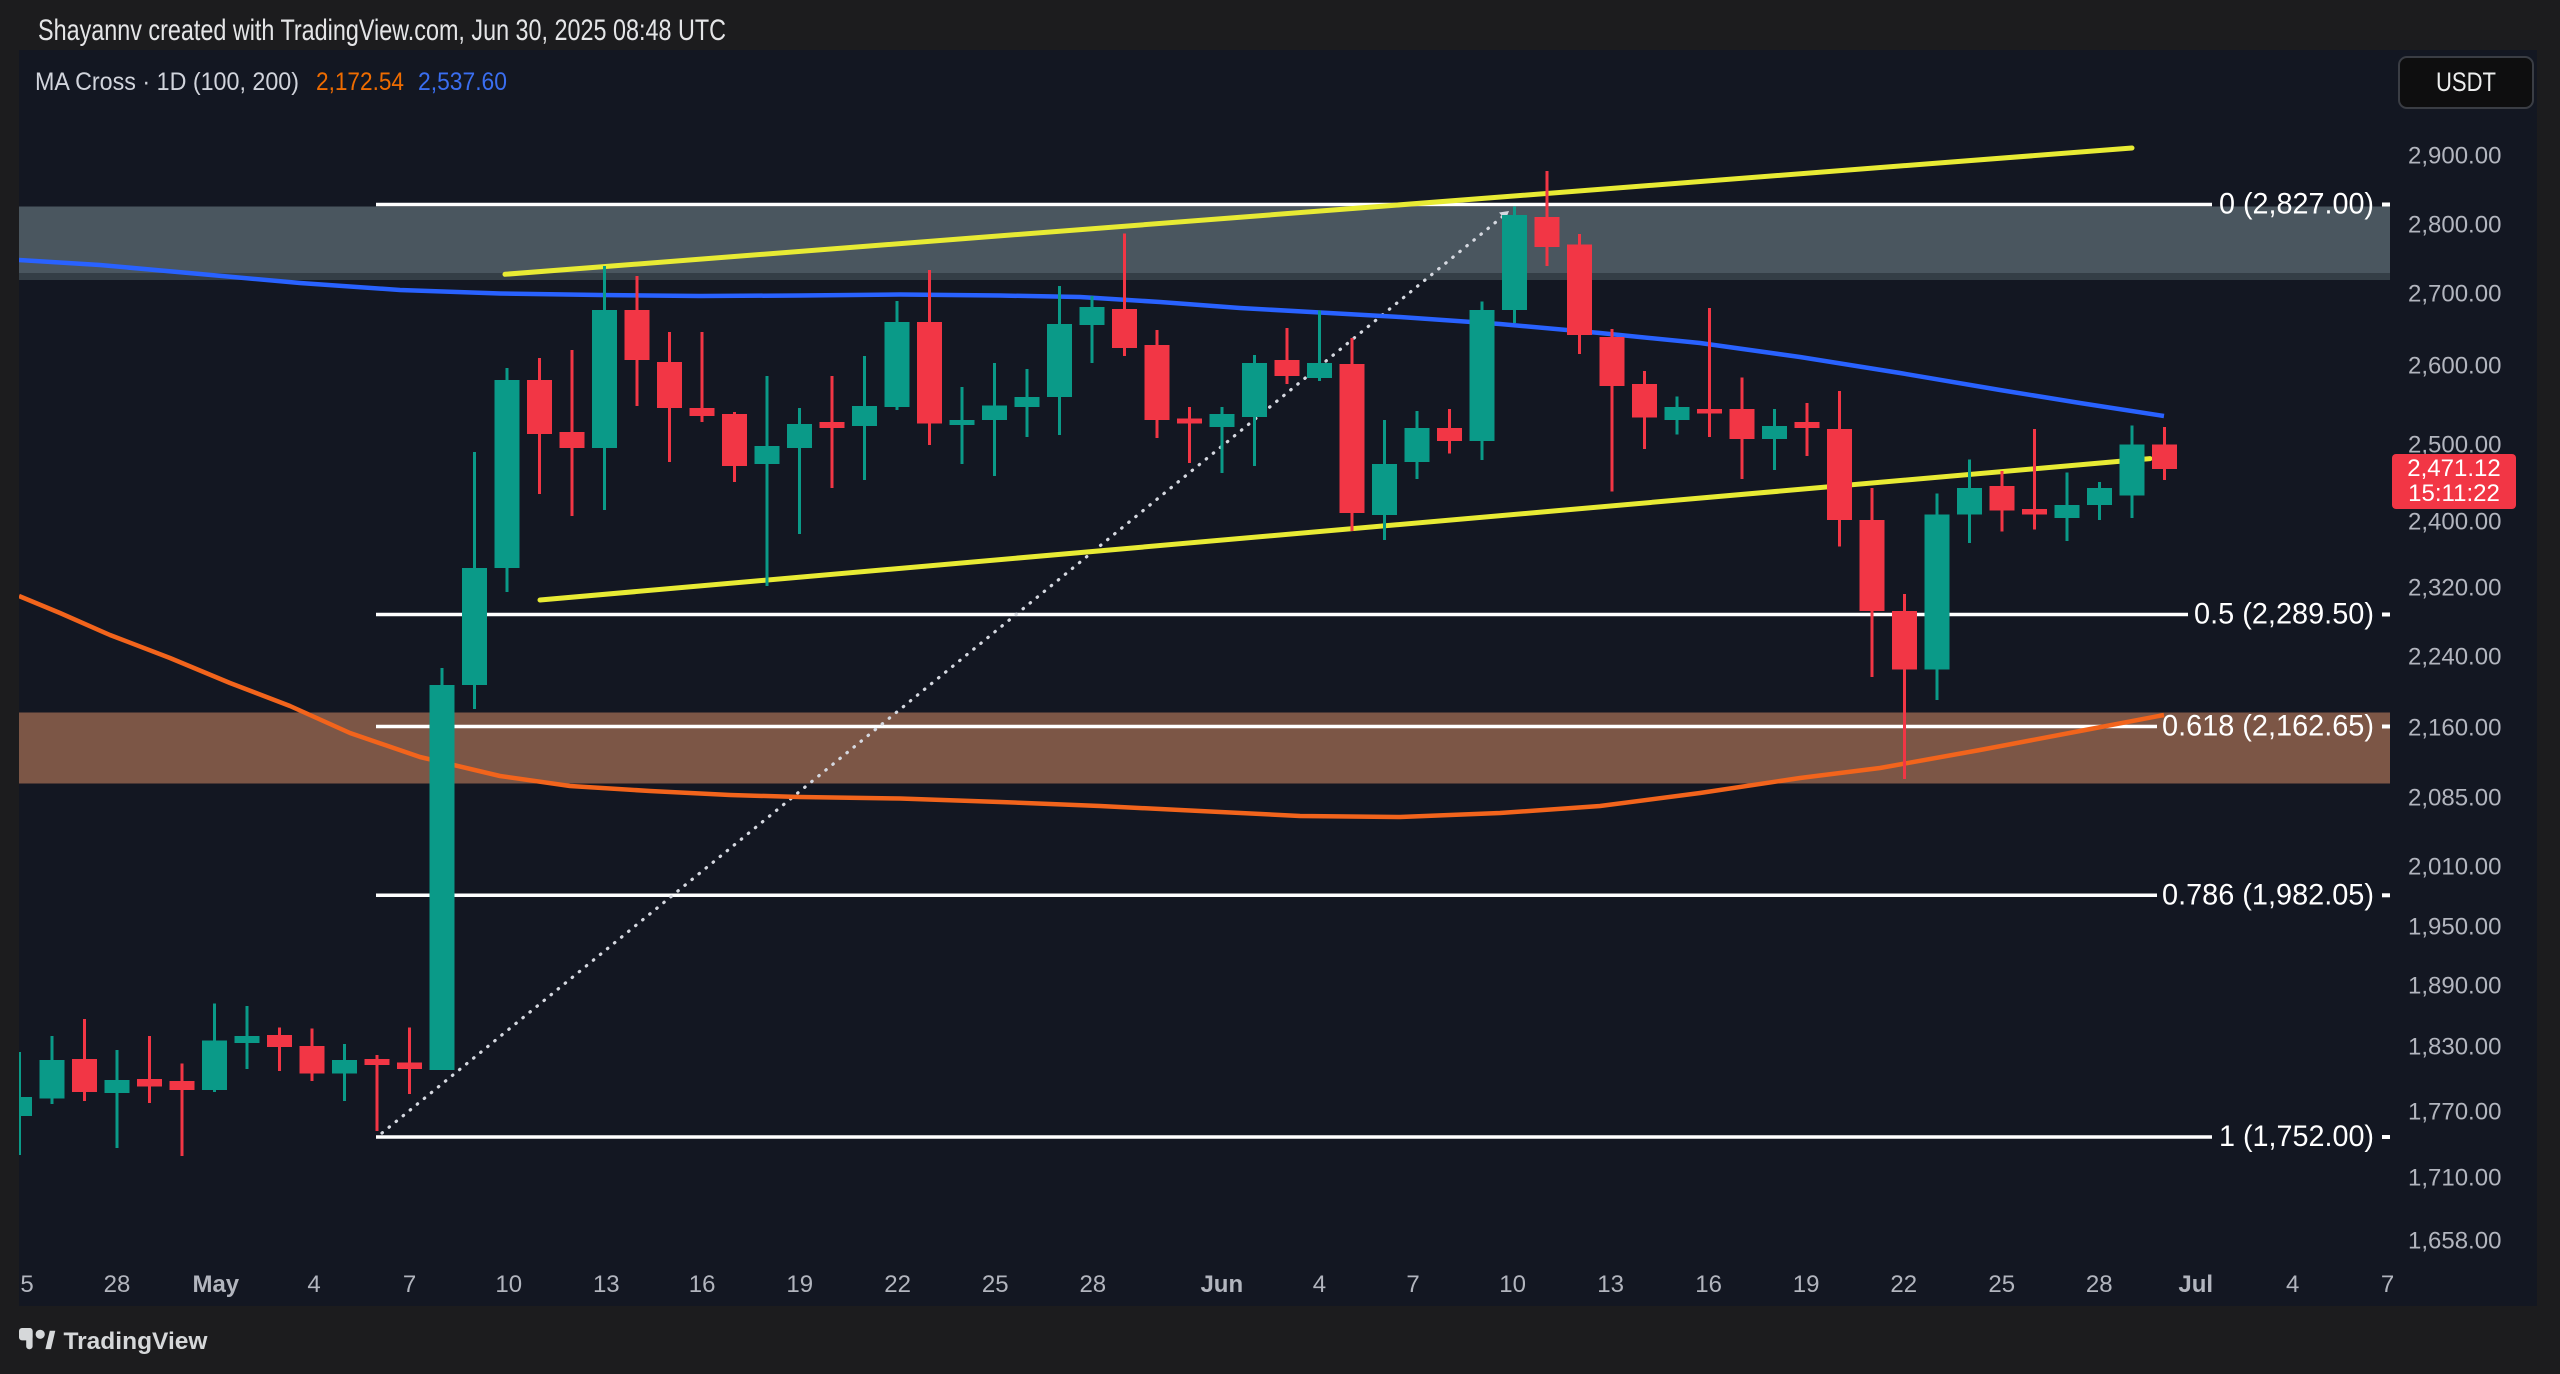  What do you see at coordinates (2454, 986) in the screenshot?
I see `svg-text: 1,890.00` at bounding box center [2454, 986].